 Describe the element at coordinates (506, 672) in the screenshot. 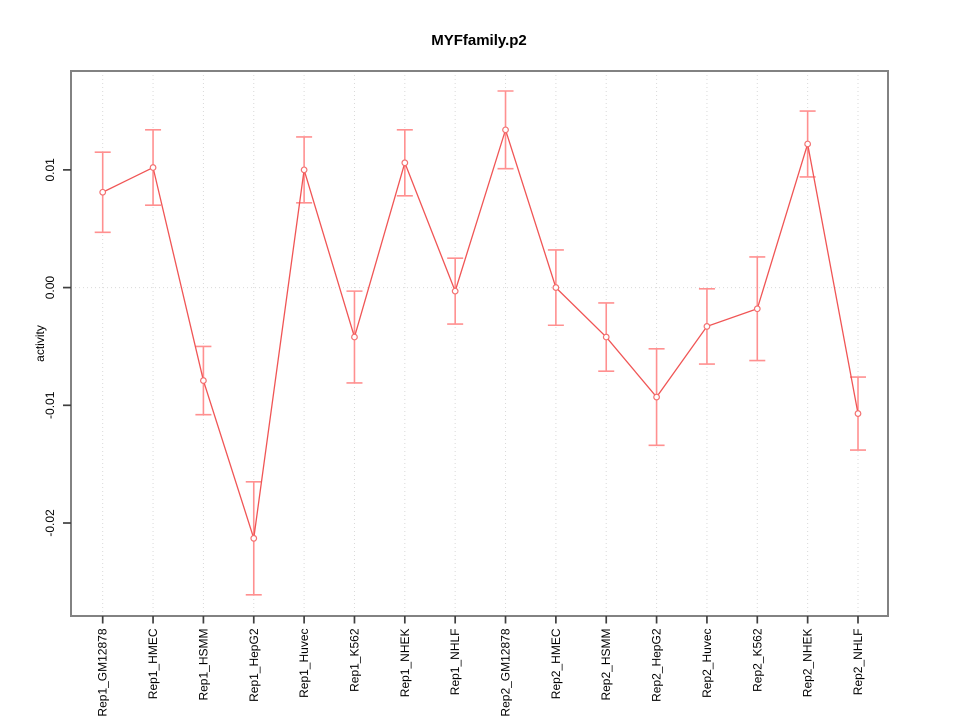

I see `x-tick-label: Rep2_GM12878` at that location.